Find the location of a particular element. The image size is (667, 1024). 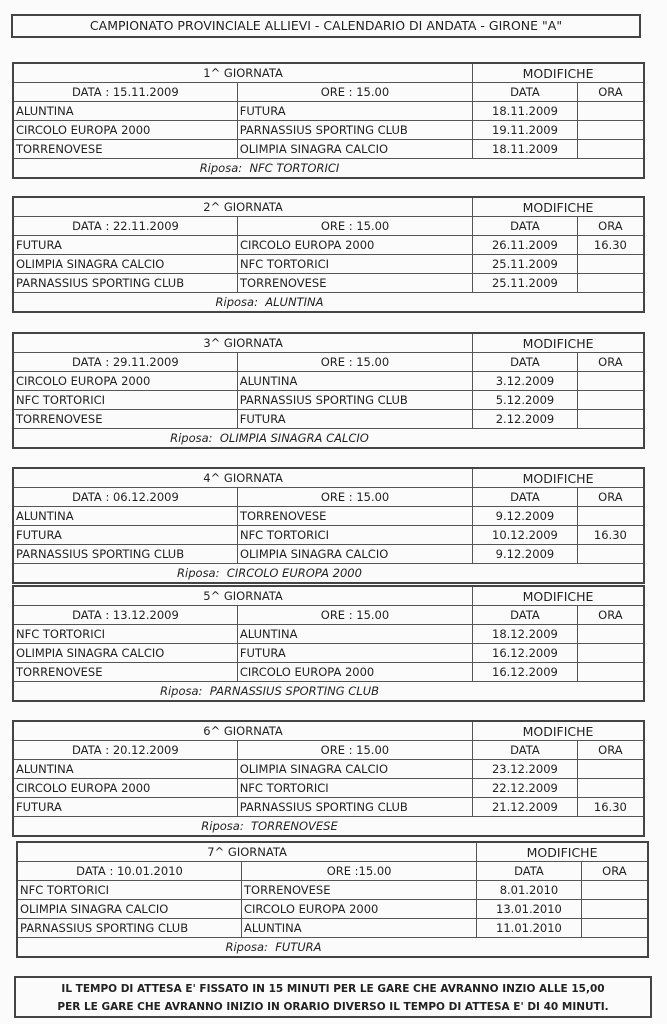

cell: 18.11.2009 is located at coordinates (525, 149).